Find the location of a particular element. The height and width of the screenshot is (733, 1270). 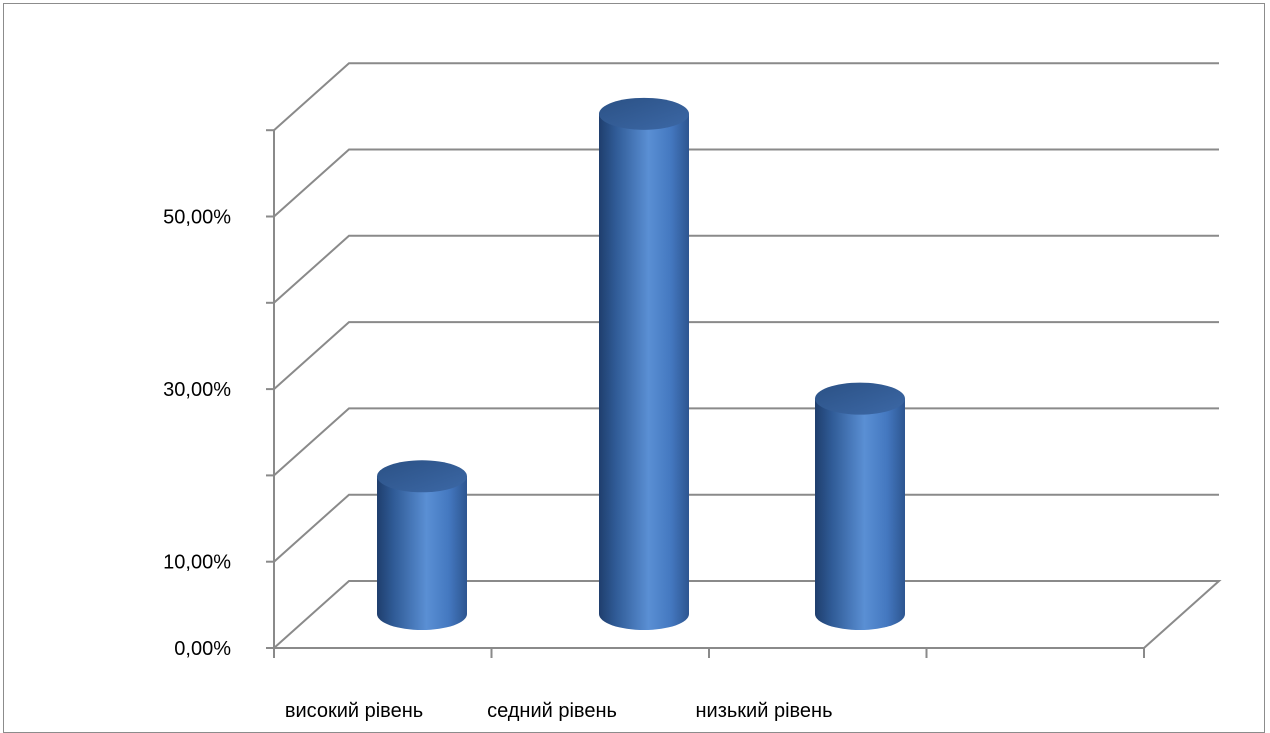

y-tick-label: 30,00% is located at coordinates (197, 390).